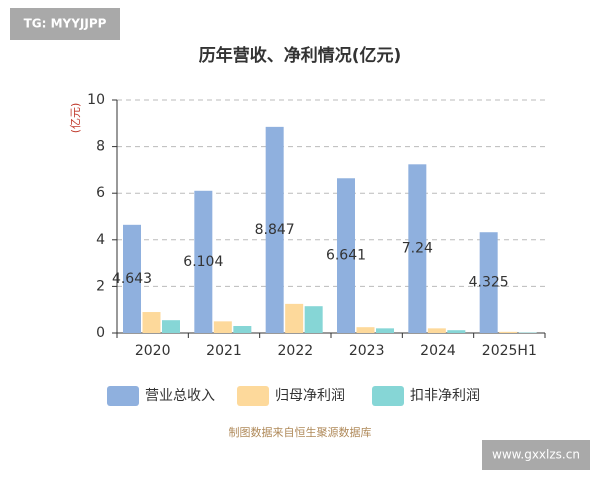  What do you see at coordinates (438, 351) in the screenshot?
I see `x-tick-label: 2024` at bounding box center [438, 351].